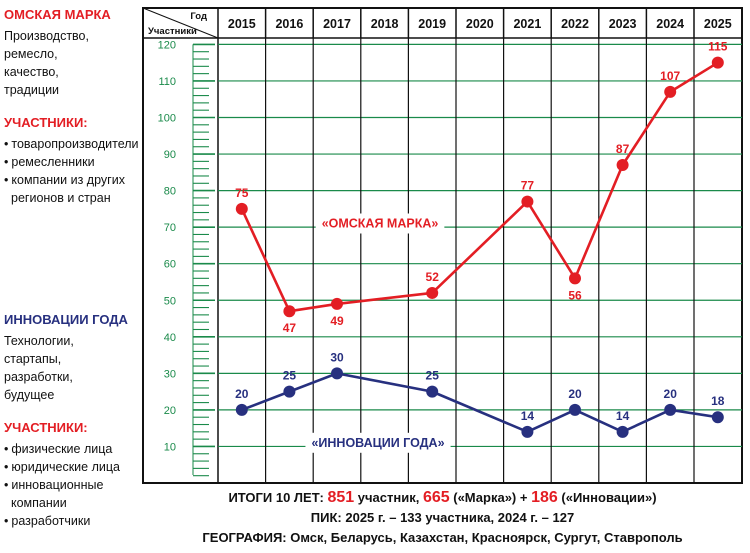 The height and width of the screenshot is (553, 750). Describe the element at coordinates (289, 24) in the screenshot. I see `x-tick-label: 2016` at that location.